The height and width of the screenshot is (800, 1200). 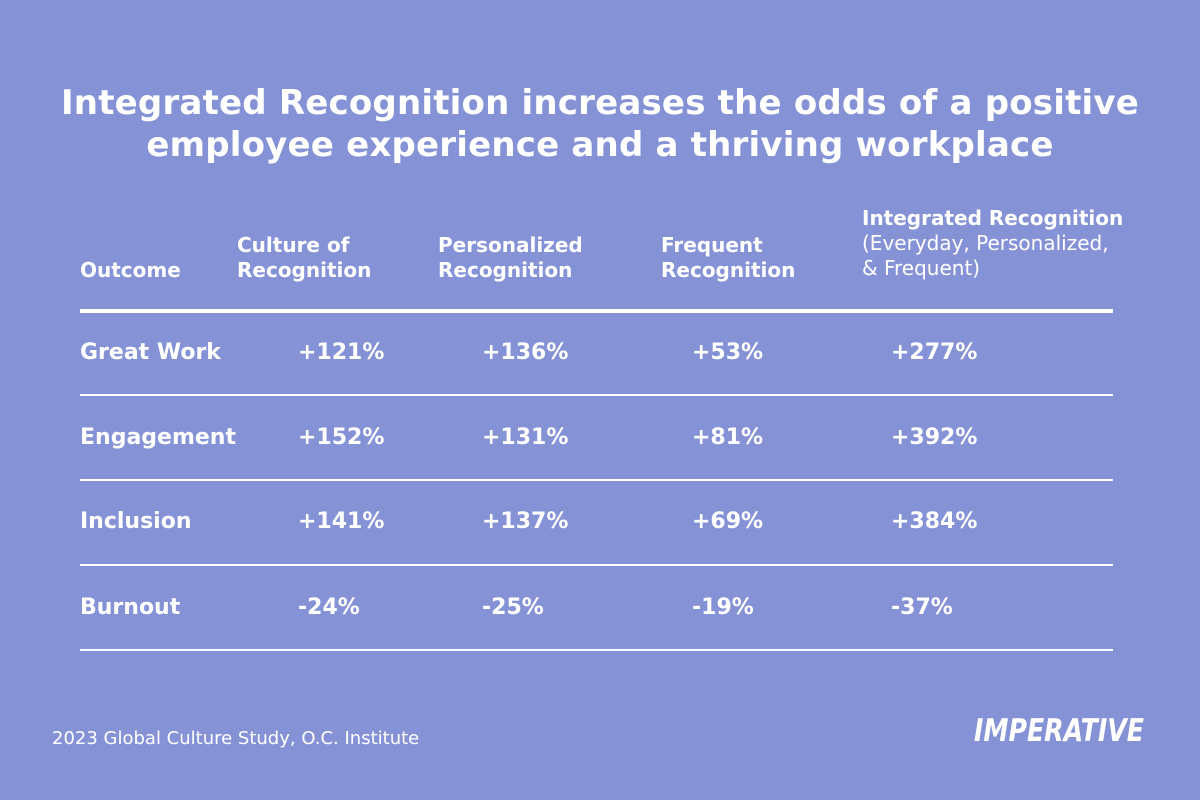 I want to click on imperative-logo-text: IMPERATIVE, so click(x=1059, y=731).